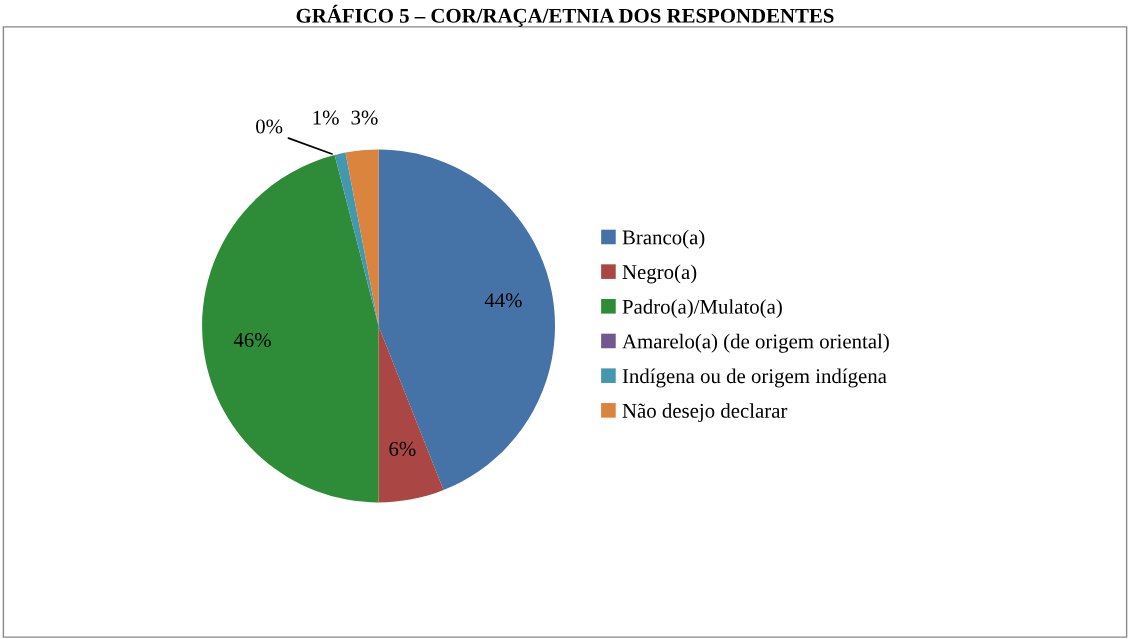  What do you see at coordinates (755, 343) in the screenshot?
I see `legend-label: Amarelo(a) (de origem oriental)` at bounding box center [755, 343].